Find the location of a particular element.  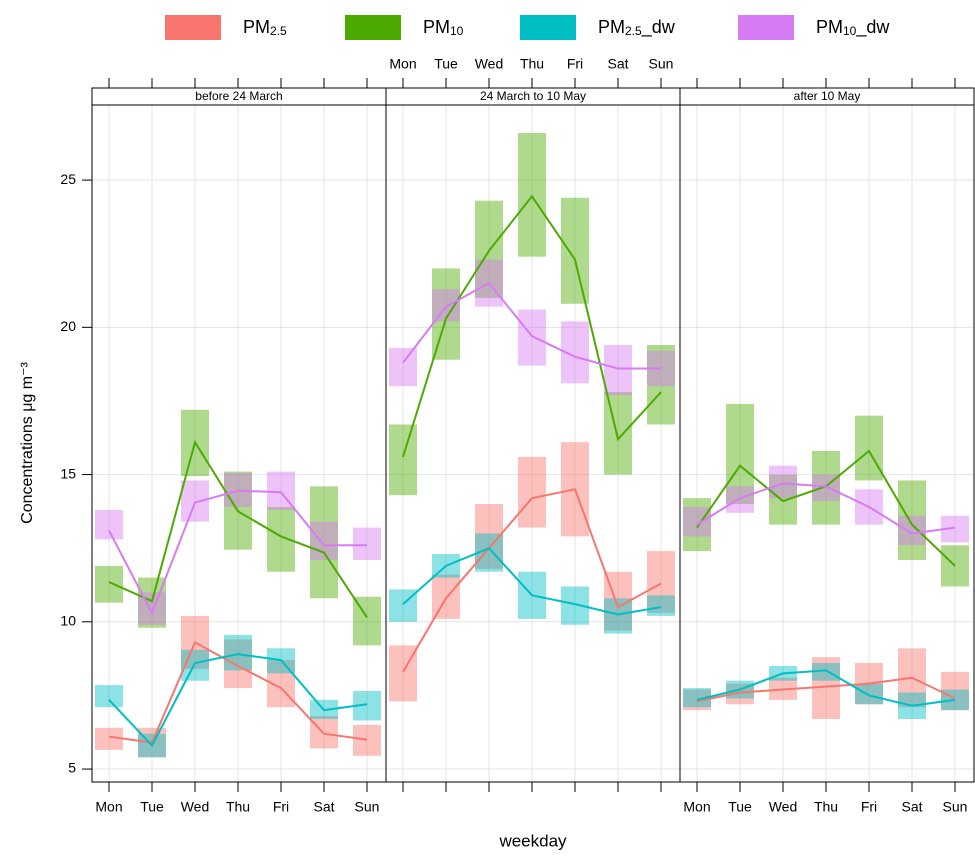

y-tick-label: 15 is located at coordinates (68, 473).